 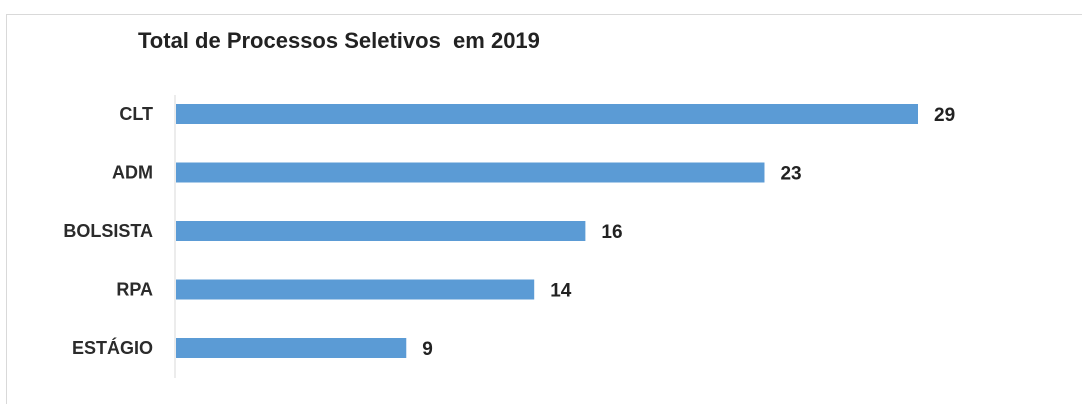 I want to click on category-label: ESTÁGIO, so click(x=112, y=347).